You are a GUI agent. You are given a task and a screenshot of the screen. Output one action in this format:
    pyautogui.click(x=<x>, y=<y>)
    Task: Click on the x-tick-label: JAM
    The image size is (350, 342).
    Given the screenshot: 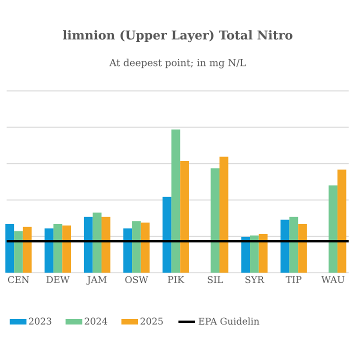 What is the action you would take?
    pyautogui.click(x=96, y=280)
    